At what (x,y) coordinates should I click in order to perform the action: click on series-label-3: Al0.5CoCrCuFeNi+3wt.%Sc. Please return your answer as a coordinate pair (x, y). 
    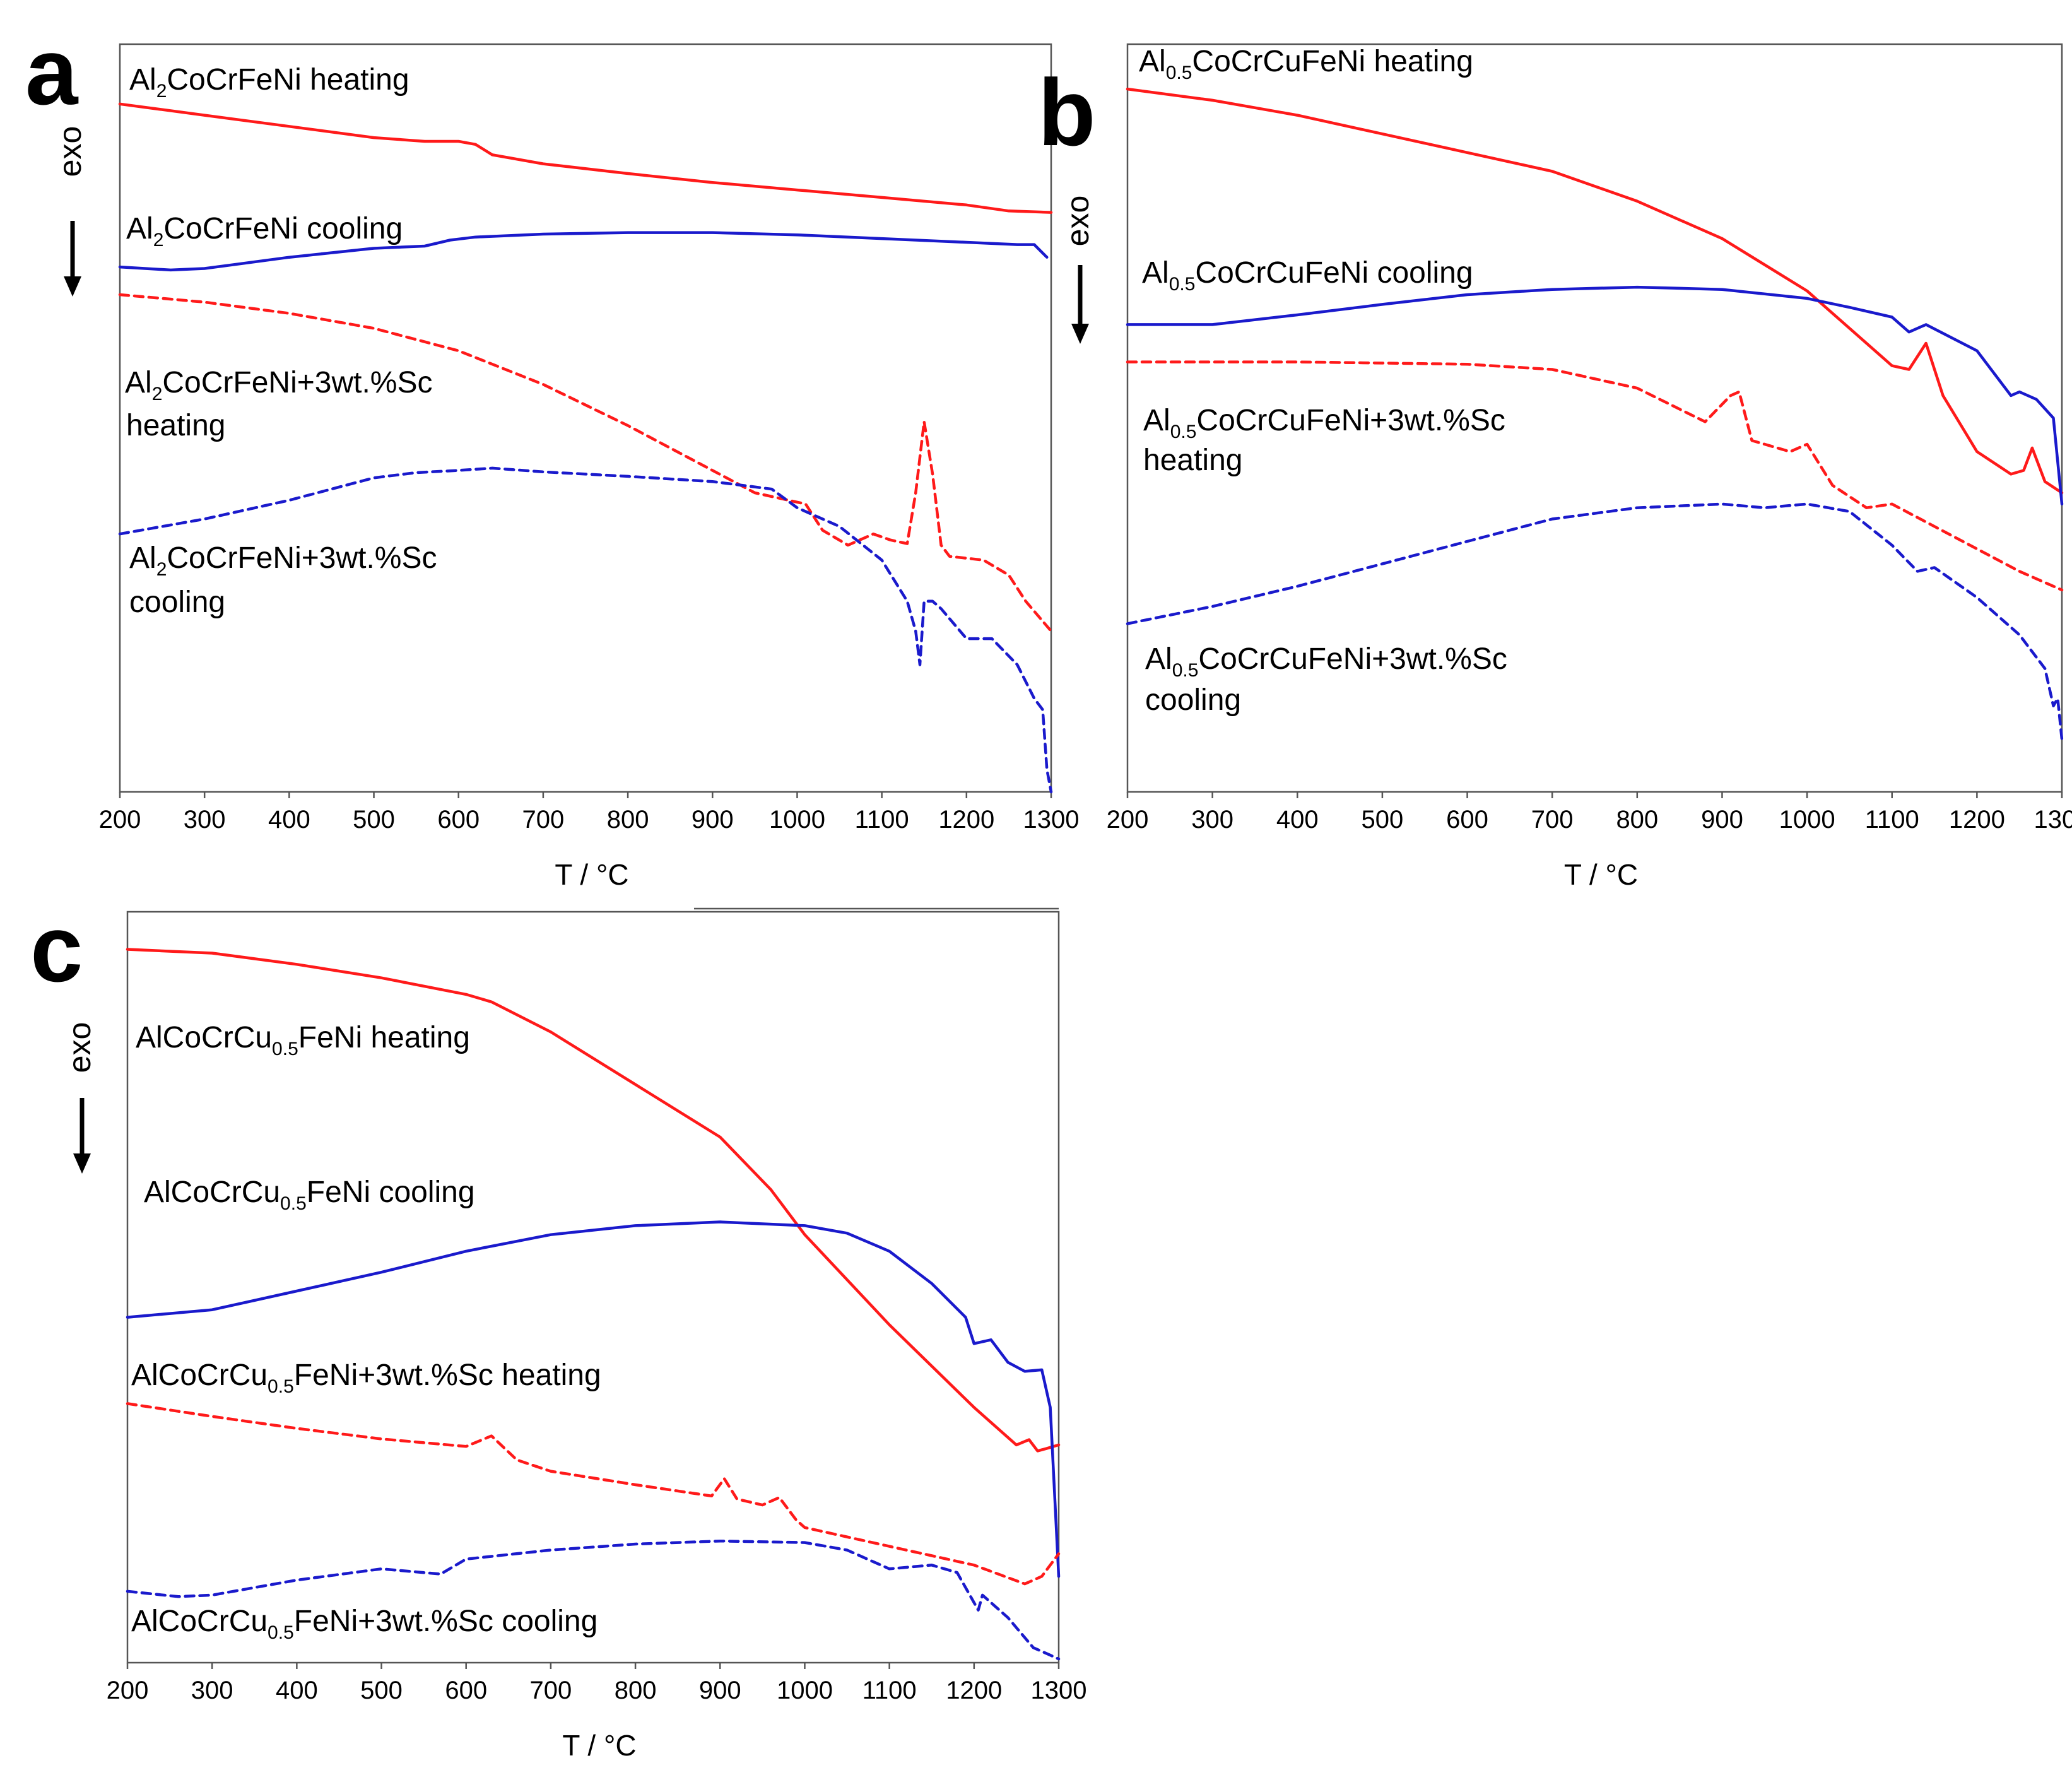
    Looking at the image, I should click on (1324, 423).